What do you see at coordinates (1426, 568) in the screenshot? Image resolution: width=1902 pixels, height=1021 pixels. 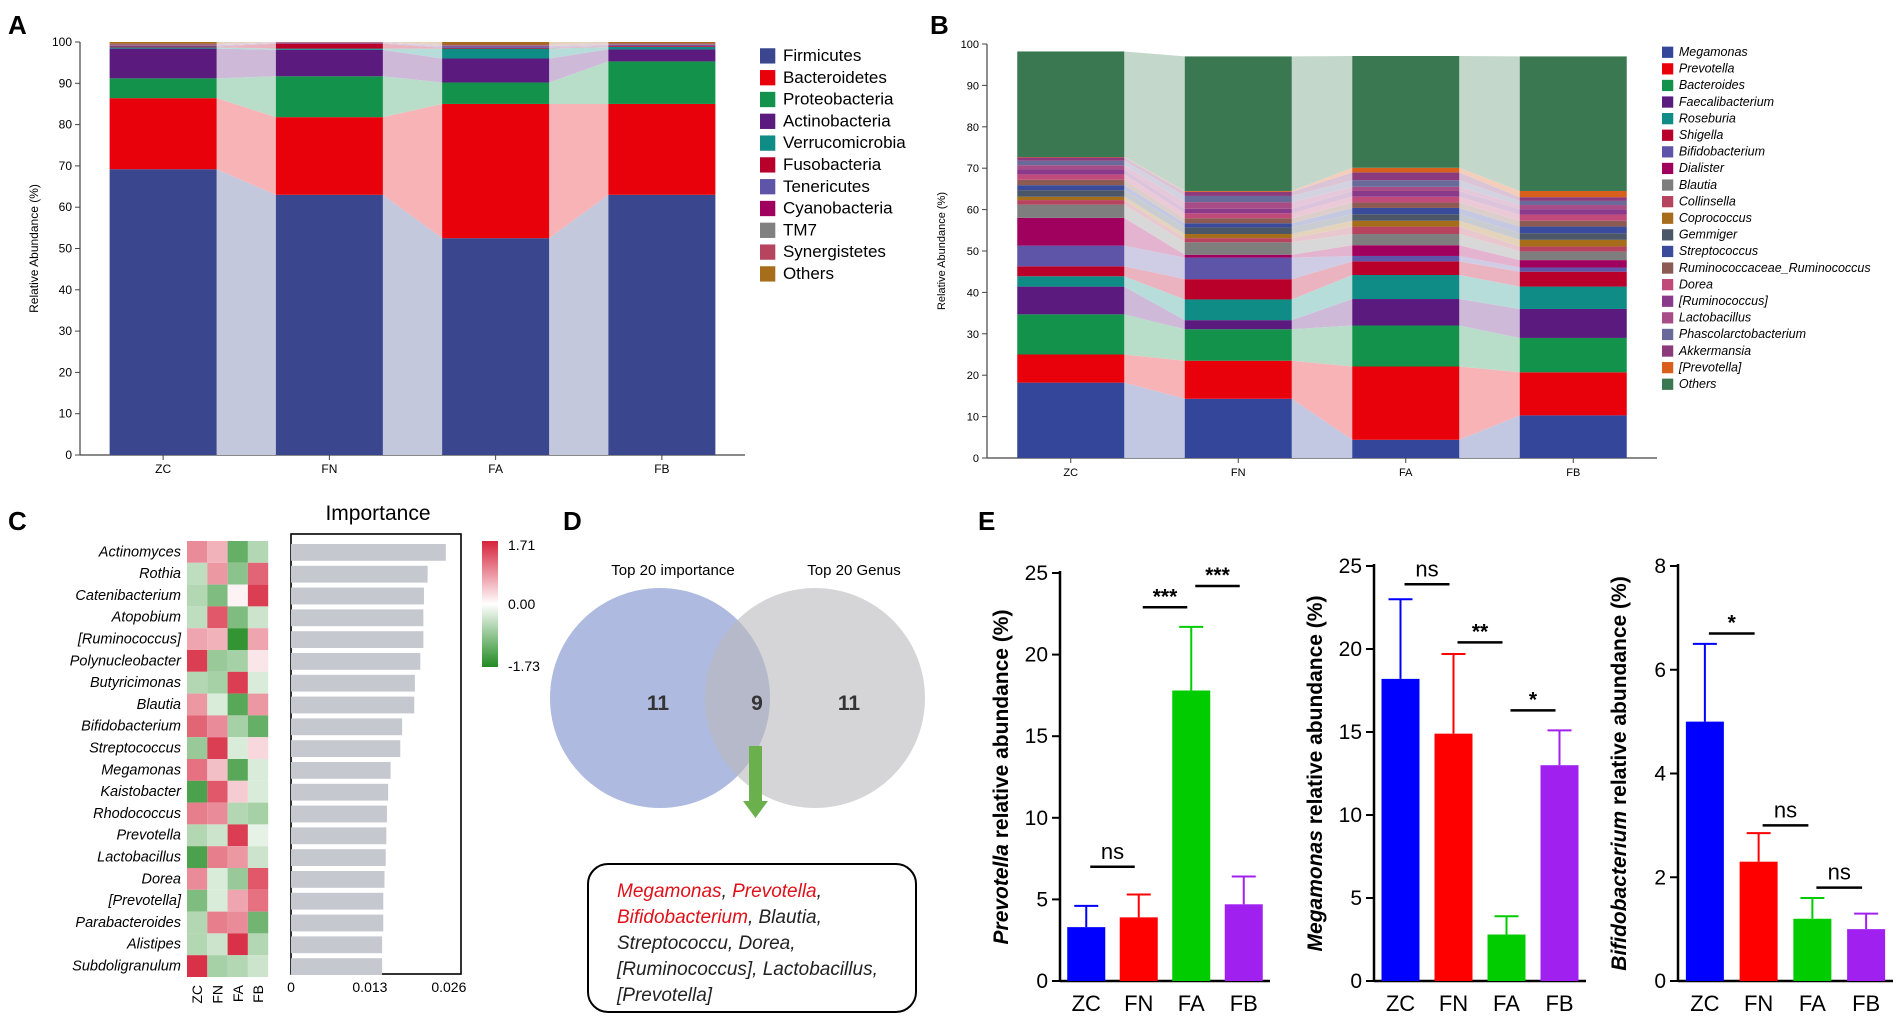 I see `significance-label: ns` at bounding box center [1426, 568].